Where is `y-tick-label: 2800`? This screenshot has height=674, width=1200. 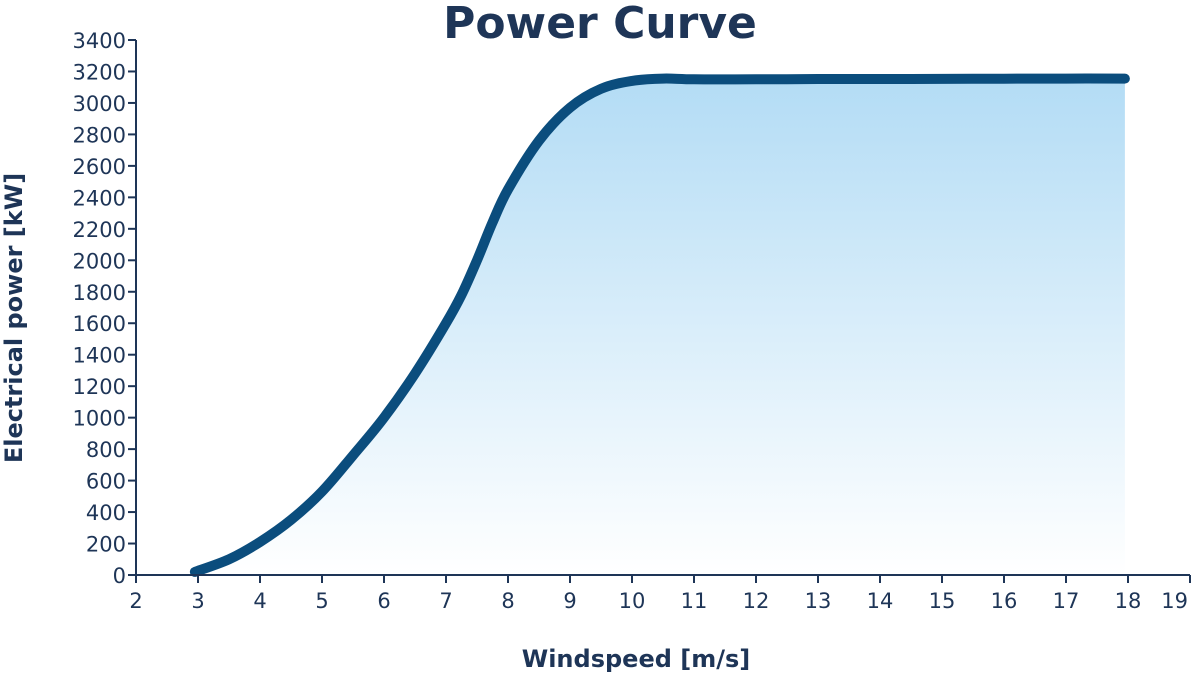 y-tick-label: 2800 is located at coordinates (99, 135).